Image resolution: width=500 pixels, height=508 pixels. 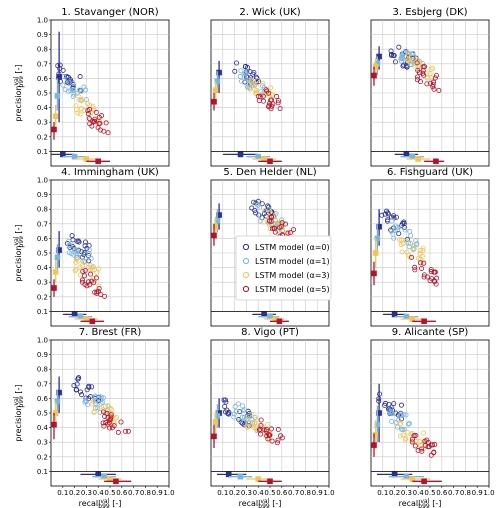 What do you see at coordinates (43, 399) in the screenshot?
I see `y-tick-label: 0.6` at bounding box center [43, 399].